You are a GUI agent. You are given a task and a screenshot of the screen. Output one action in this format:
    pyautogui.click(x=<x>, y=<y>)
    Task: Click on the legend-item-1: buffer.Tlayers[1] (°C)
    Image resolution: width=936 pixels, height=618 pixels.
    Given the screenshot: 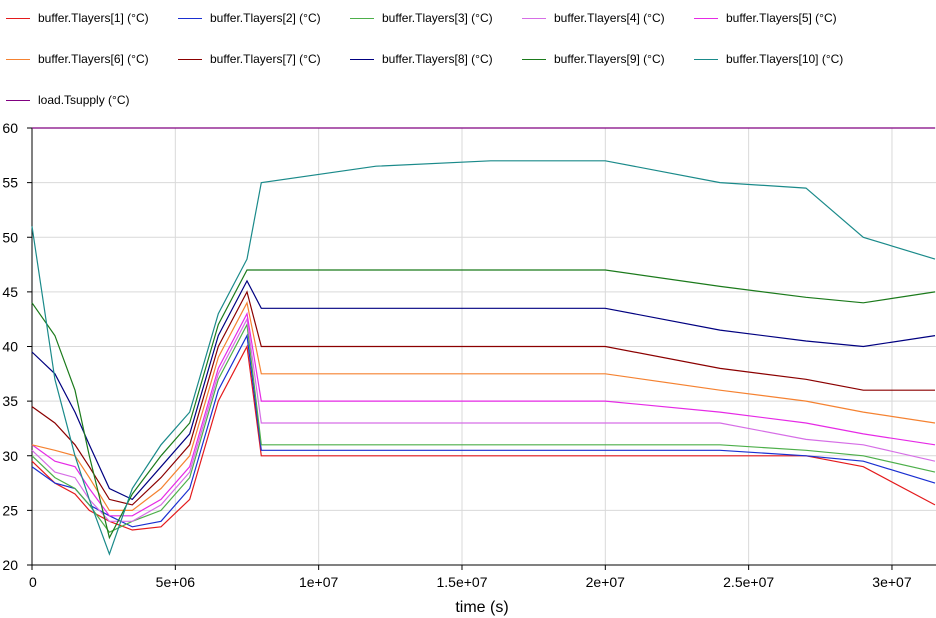 What is the action you would take?
    pyautogui.click(x=77, y=18)
    